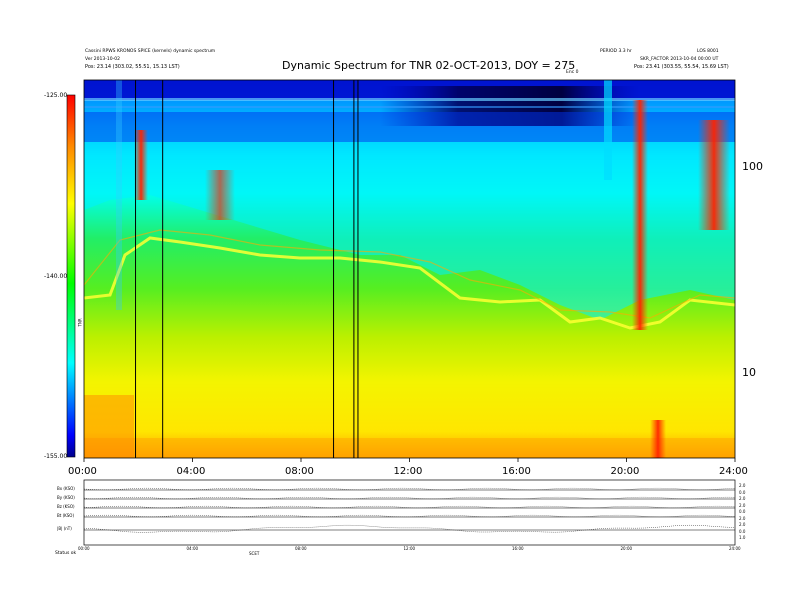  Describe the element at coordinates (409, 283) in the screenshot. I see `boundary-line` at that location.